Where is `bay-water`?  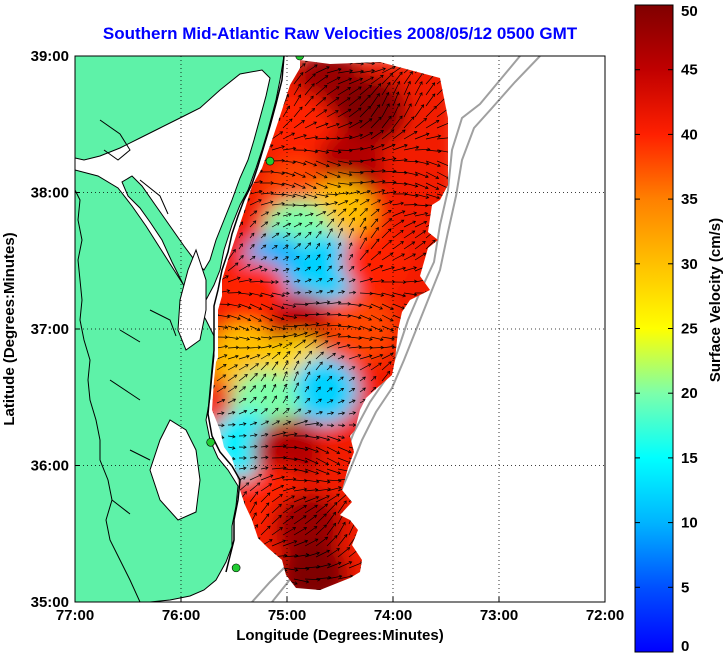
bay-water is located at coordinates (175, 470).